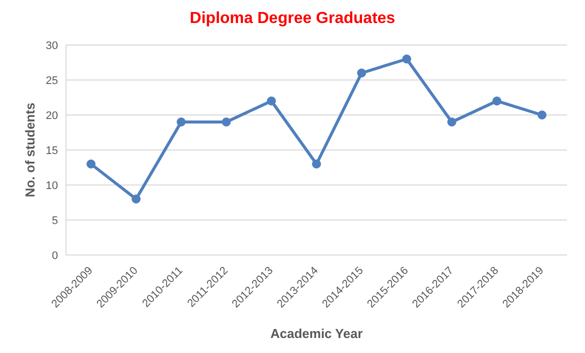 Image resolution: width=585 pixels, height=353 pixels. What do you see at coordinates (55, 256) in the screenshot?
I see `y-tick-label: 0` at bounding box center [55, 256].